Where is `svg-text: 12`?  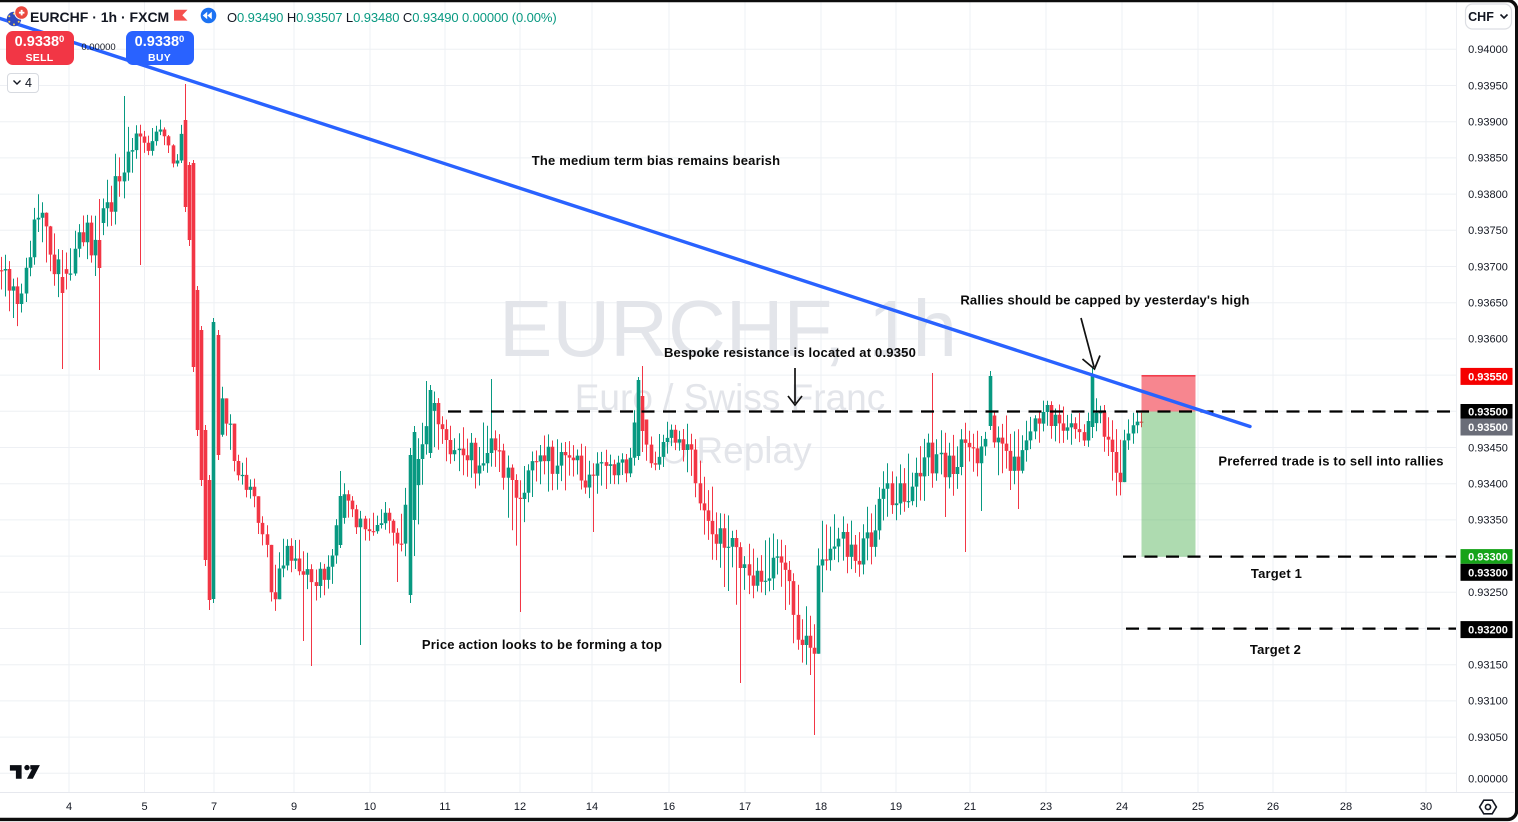 svg-text: 12 is located at coordinates (520, 807).